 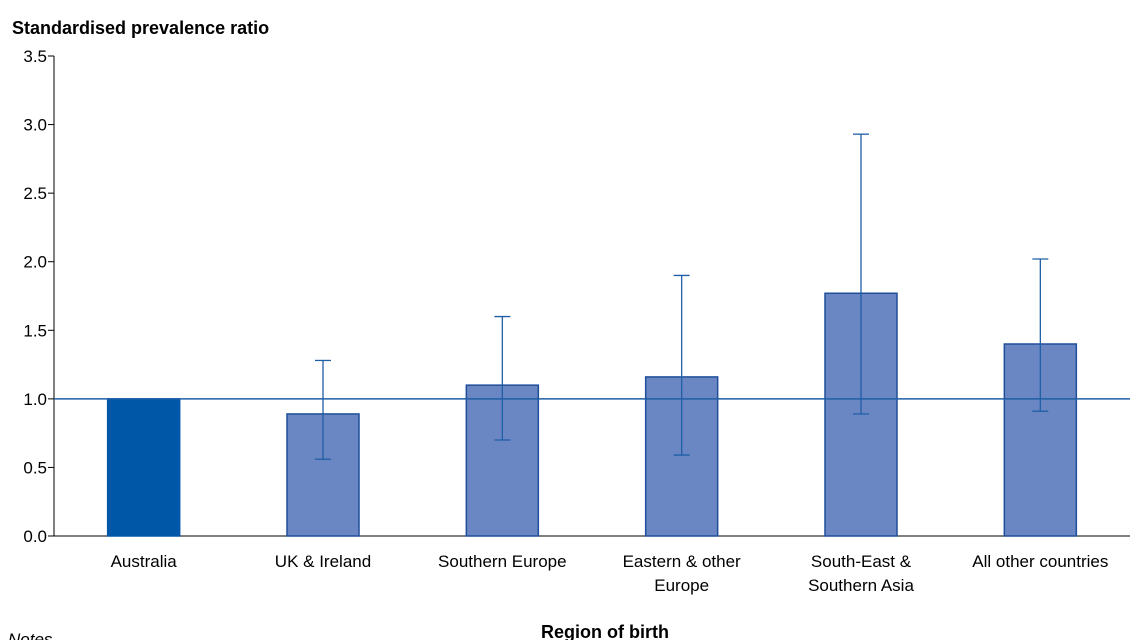 I want to click on x-tick-label: Southern Europe, so click(x=502, y=561).